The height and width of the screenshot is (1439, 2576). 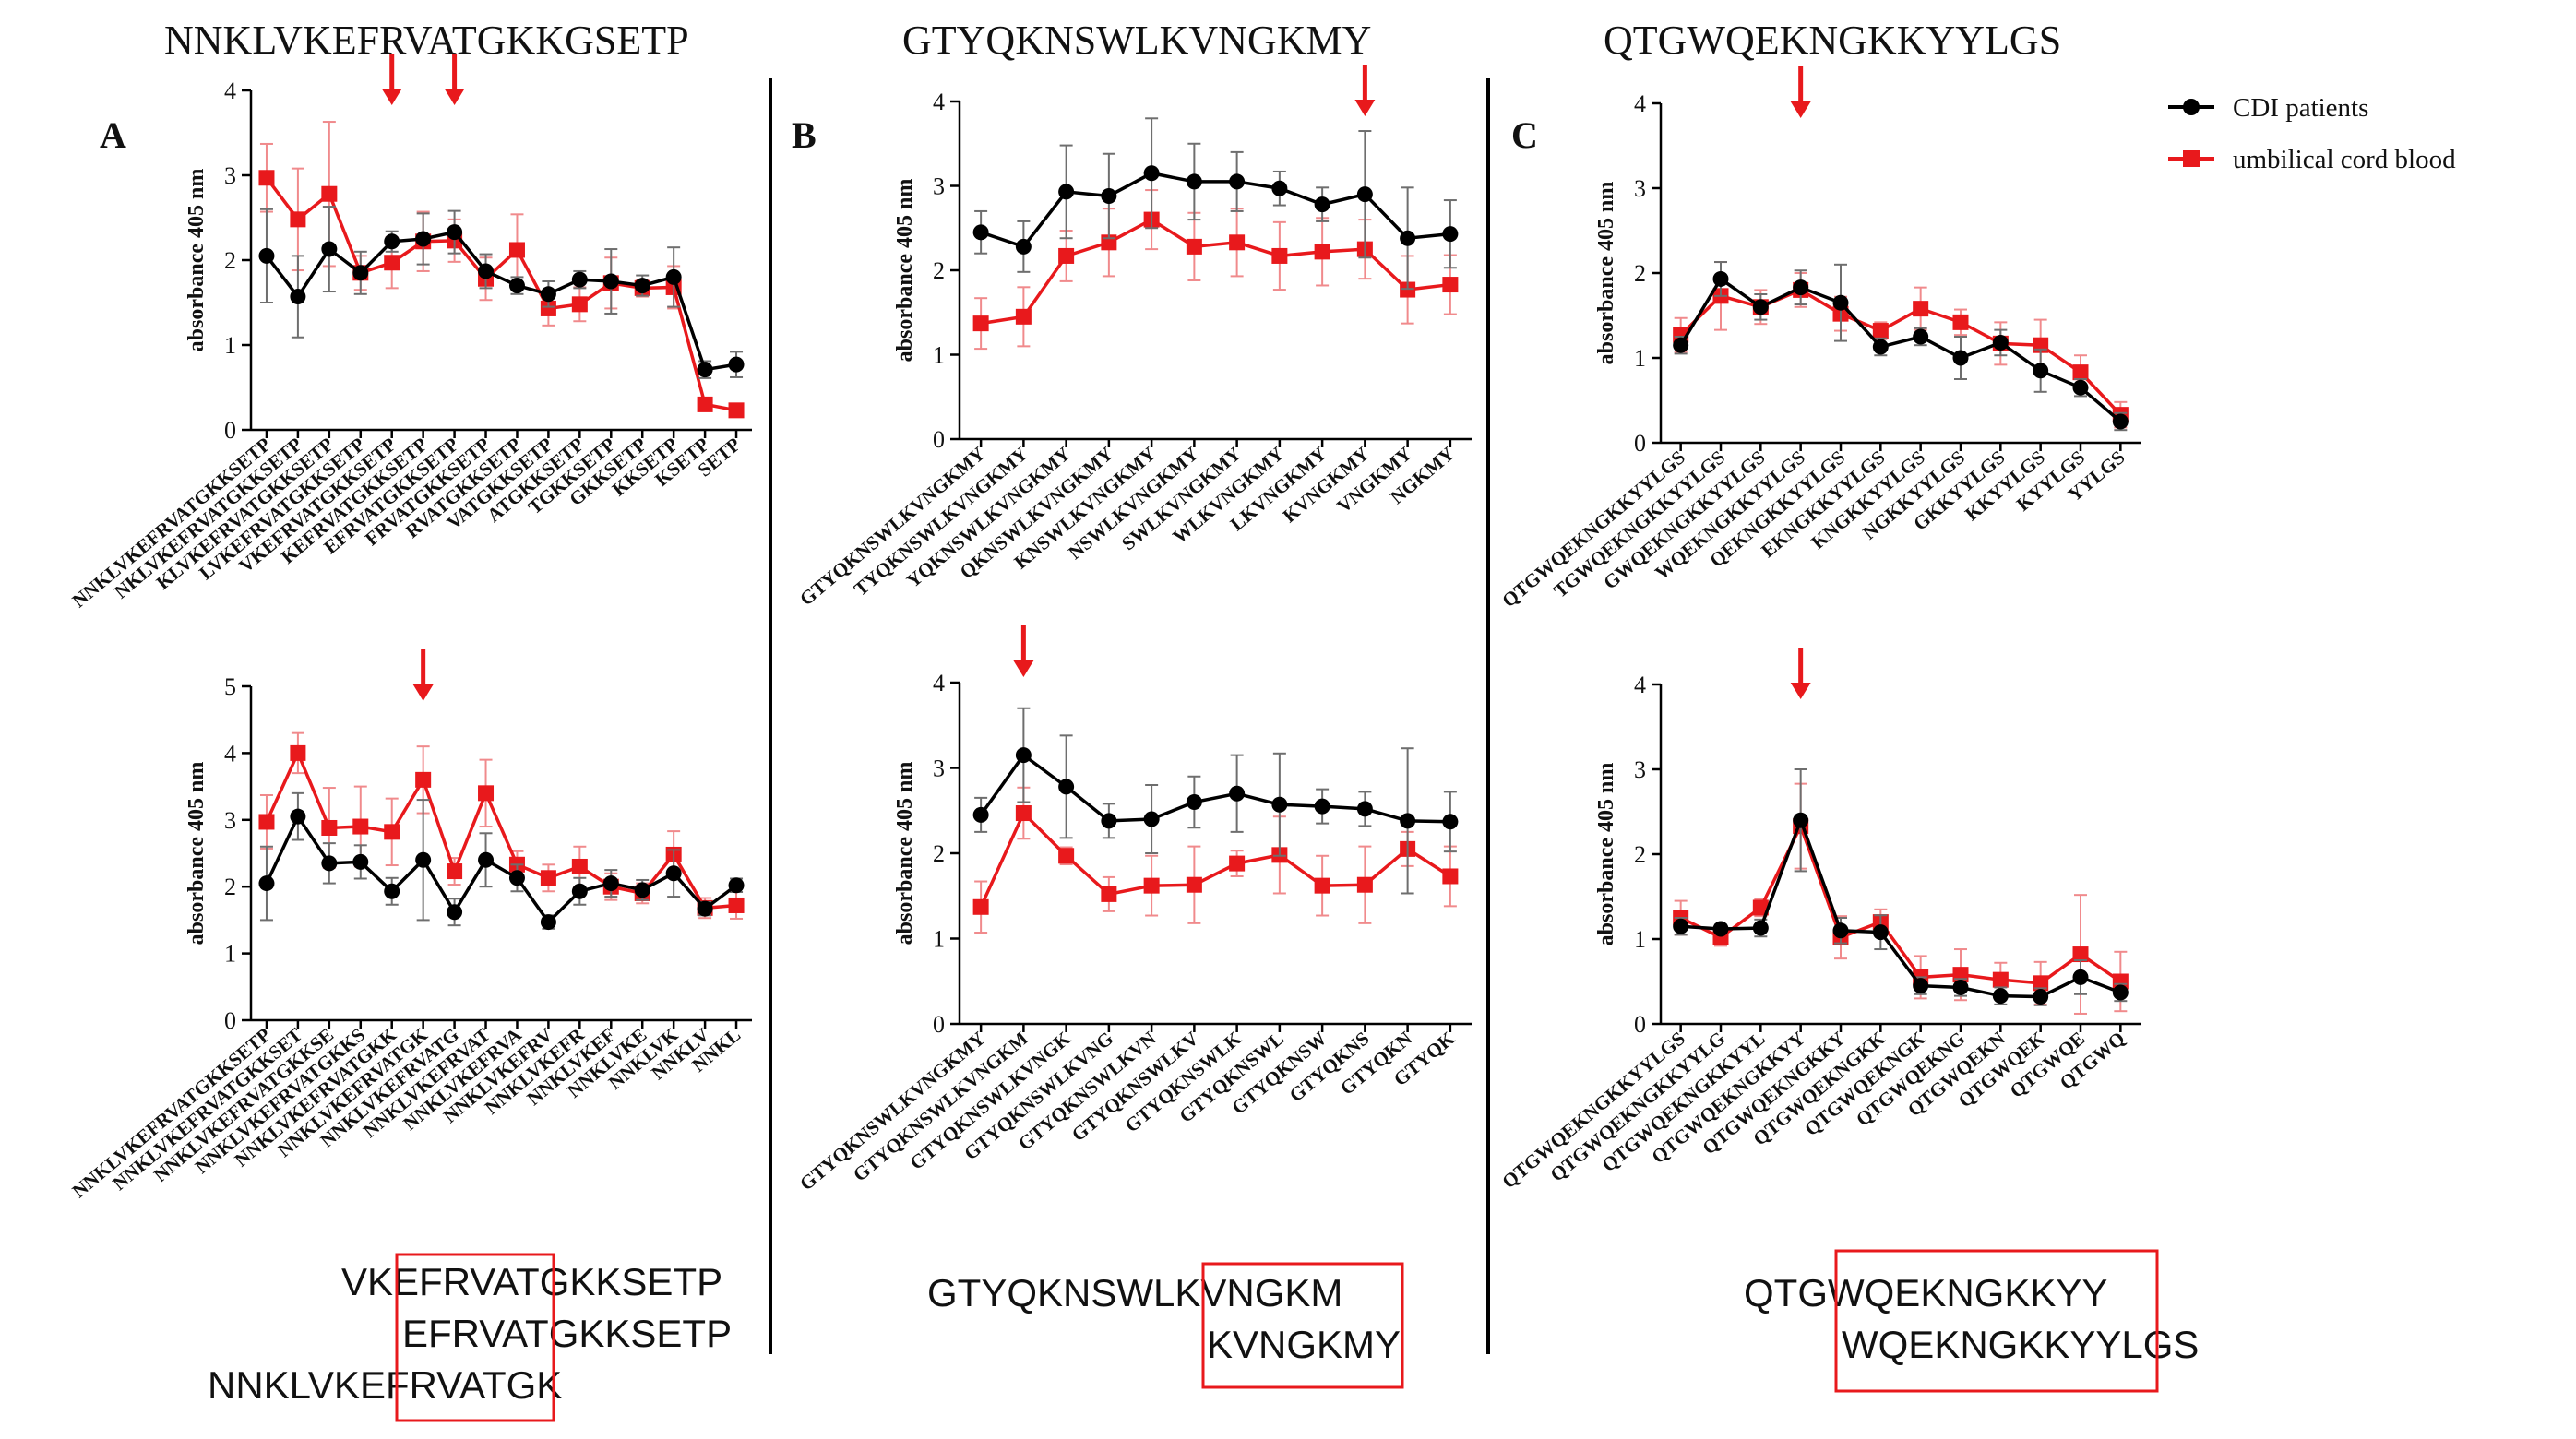 I want to click on alignment-c-box, so click(x=1997, y=1321).